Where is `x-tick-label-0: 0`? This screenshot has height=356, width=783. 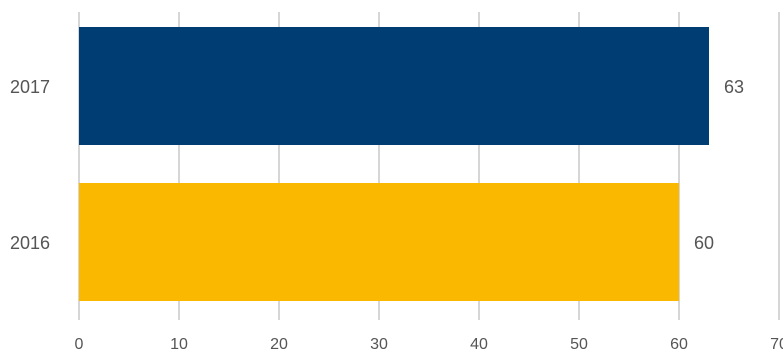
x-tick-label-0: 0 is located at coordinates (79, 344).